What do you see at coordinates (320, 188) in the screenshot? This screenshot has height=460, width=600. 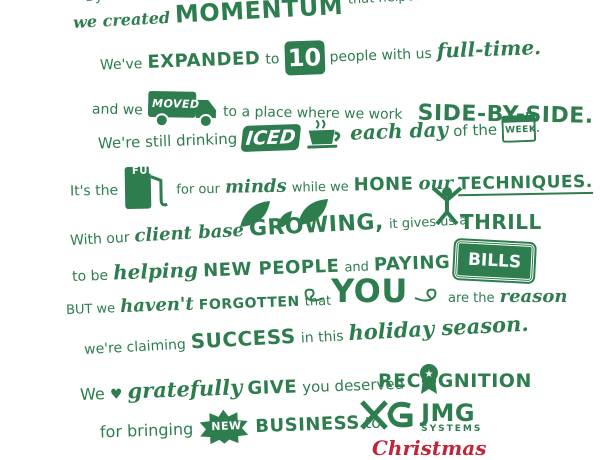 I see `text: while we` at bounding box center [320, 188].